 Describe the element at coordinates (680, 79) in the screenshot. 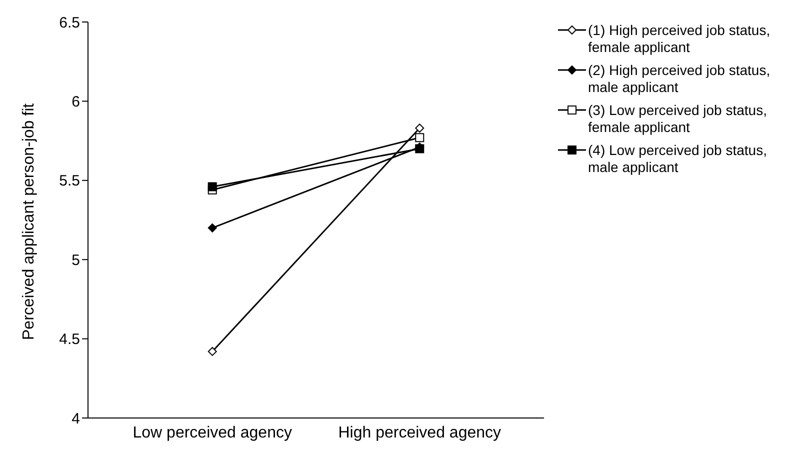

I see `legend-label: (2) High perceived job status, male applicant` at that location.